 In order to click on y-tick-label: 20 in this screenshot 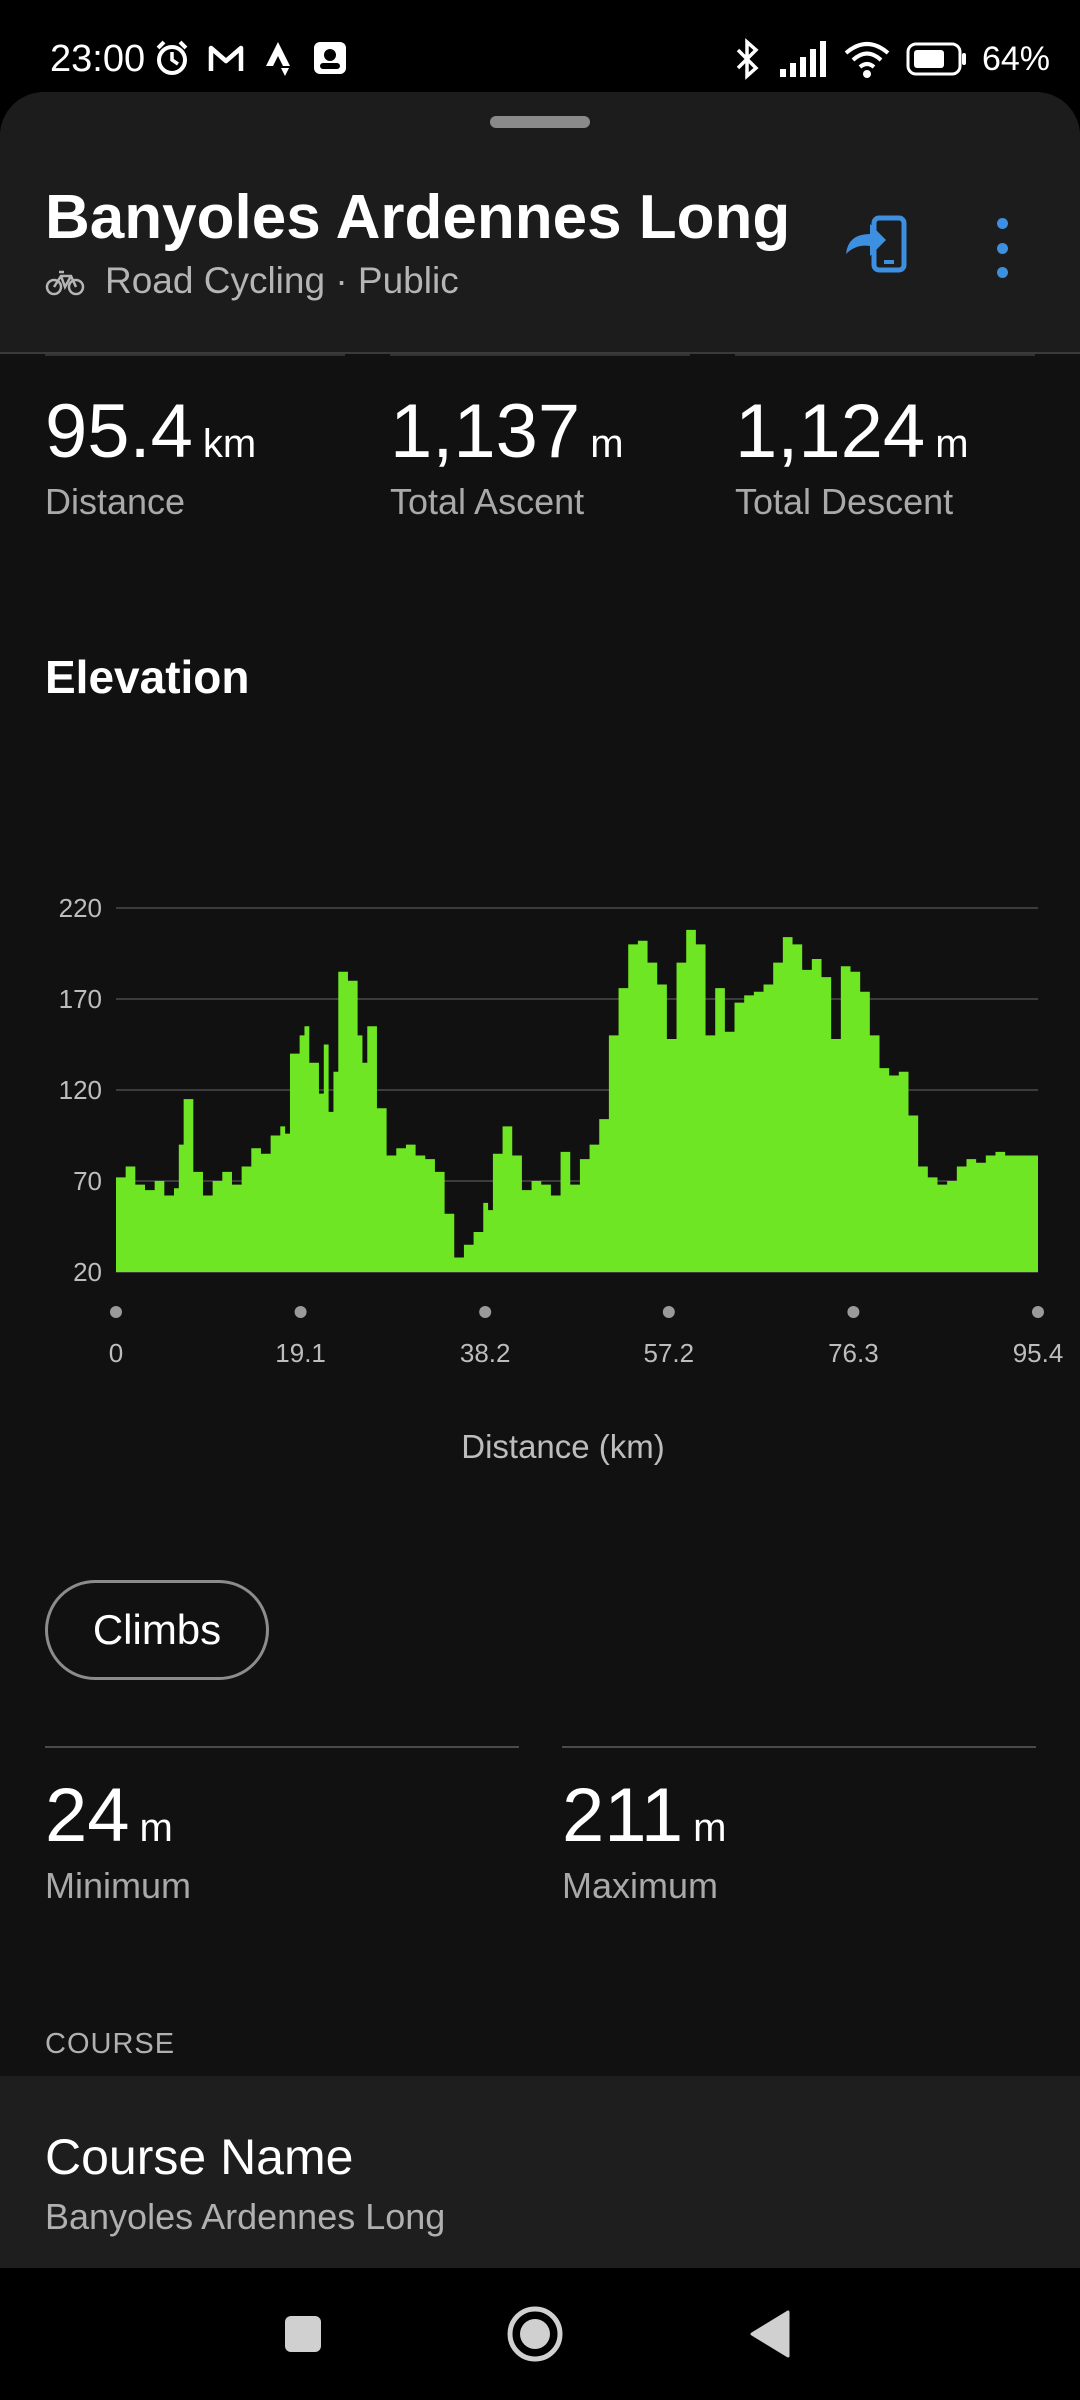, I will do `click(87, 1272)`.